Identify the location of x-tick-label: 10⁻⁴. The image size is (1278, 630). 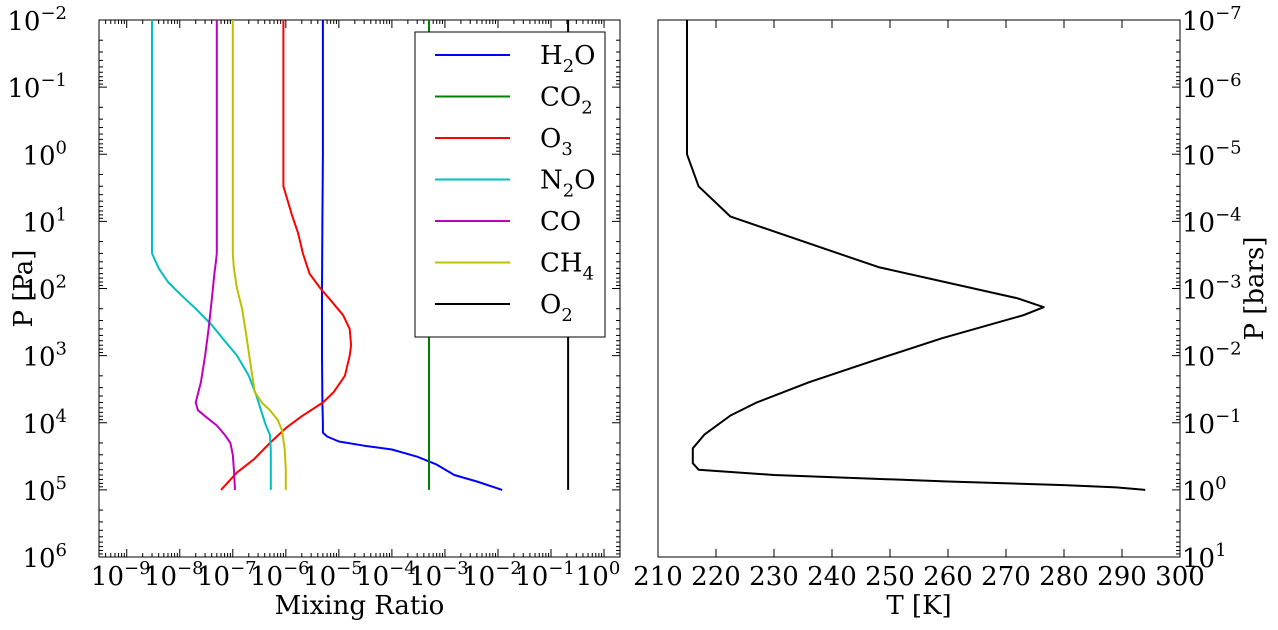
(386, 575).